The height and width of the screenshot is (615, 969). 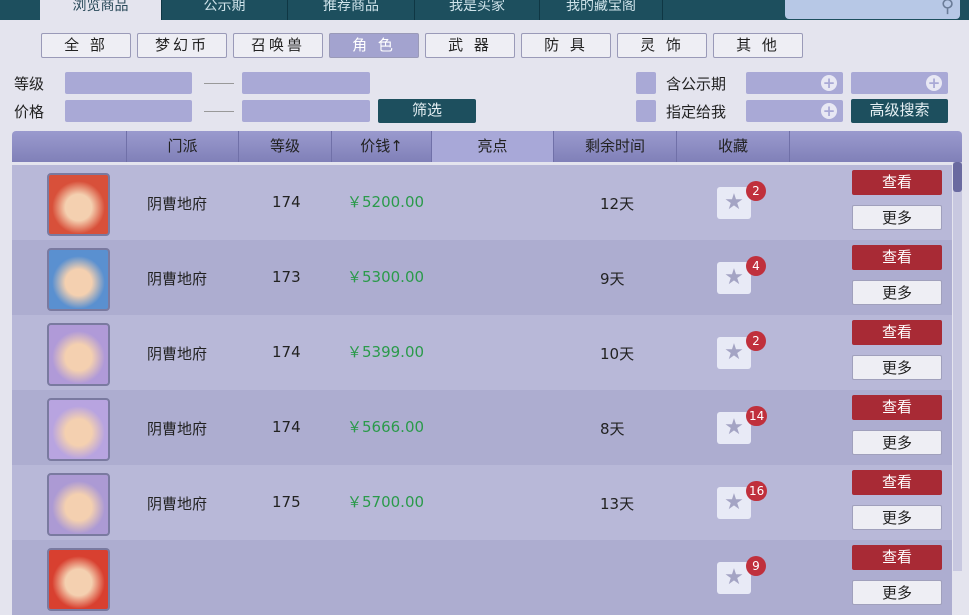 What do you see at coordinates (758, 45) in the screenshot?
I see `category-button-7: 其 他` at bounding box center [758, 45].